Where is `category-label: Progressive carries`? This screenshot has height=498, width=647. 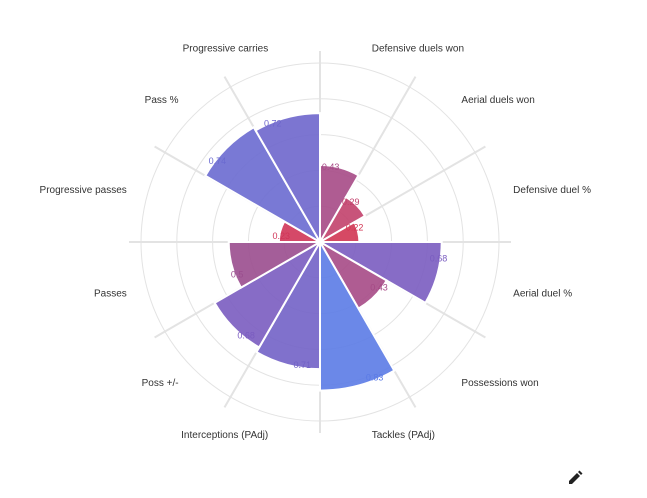 category-label: Progressive carries is located at coordinates (226, 48).